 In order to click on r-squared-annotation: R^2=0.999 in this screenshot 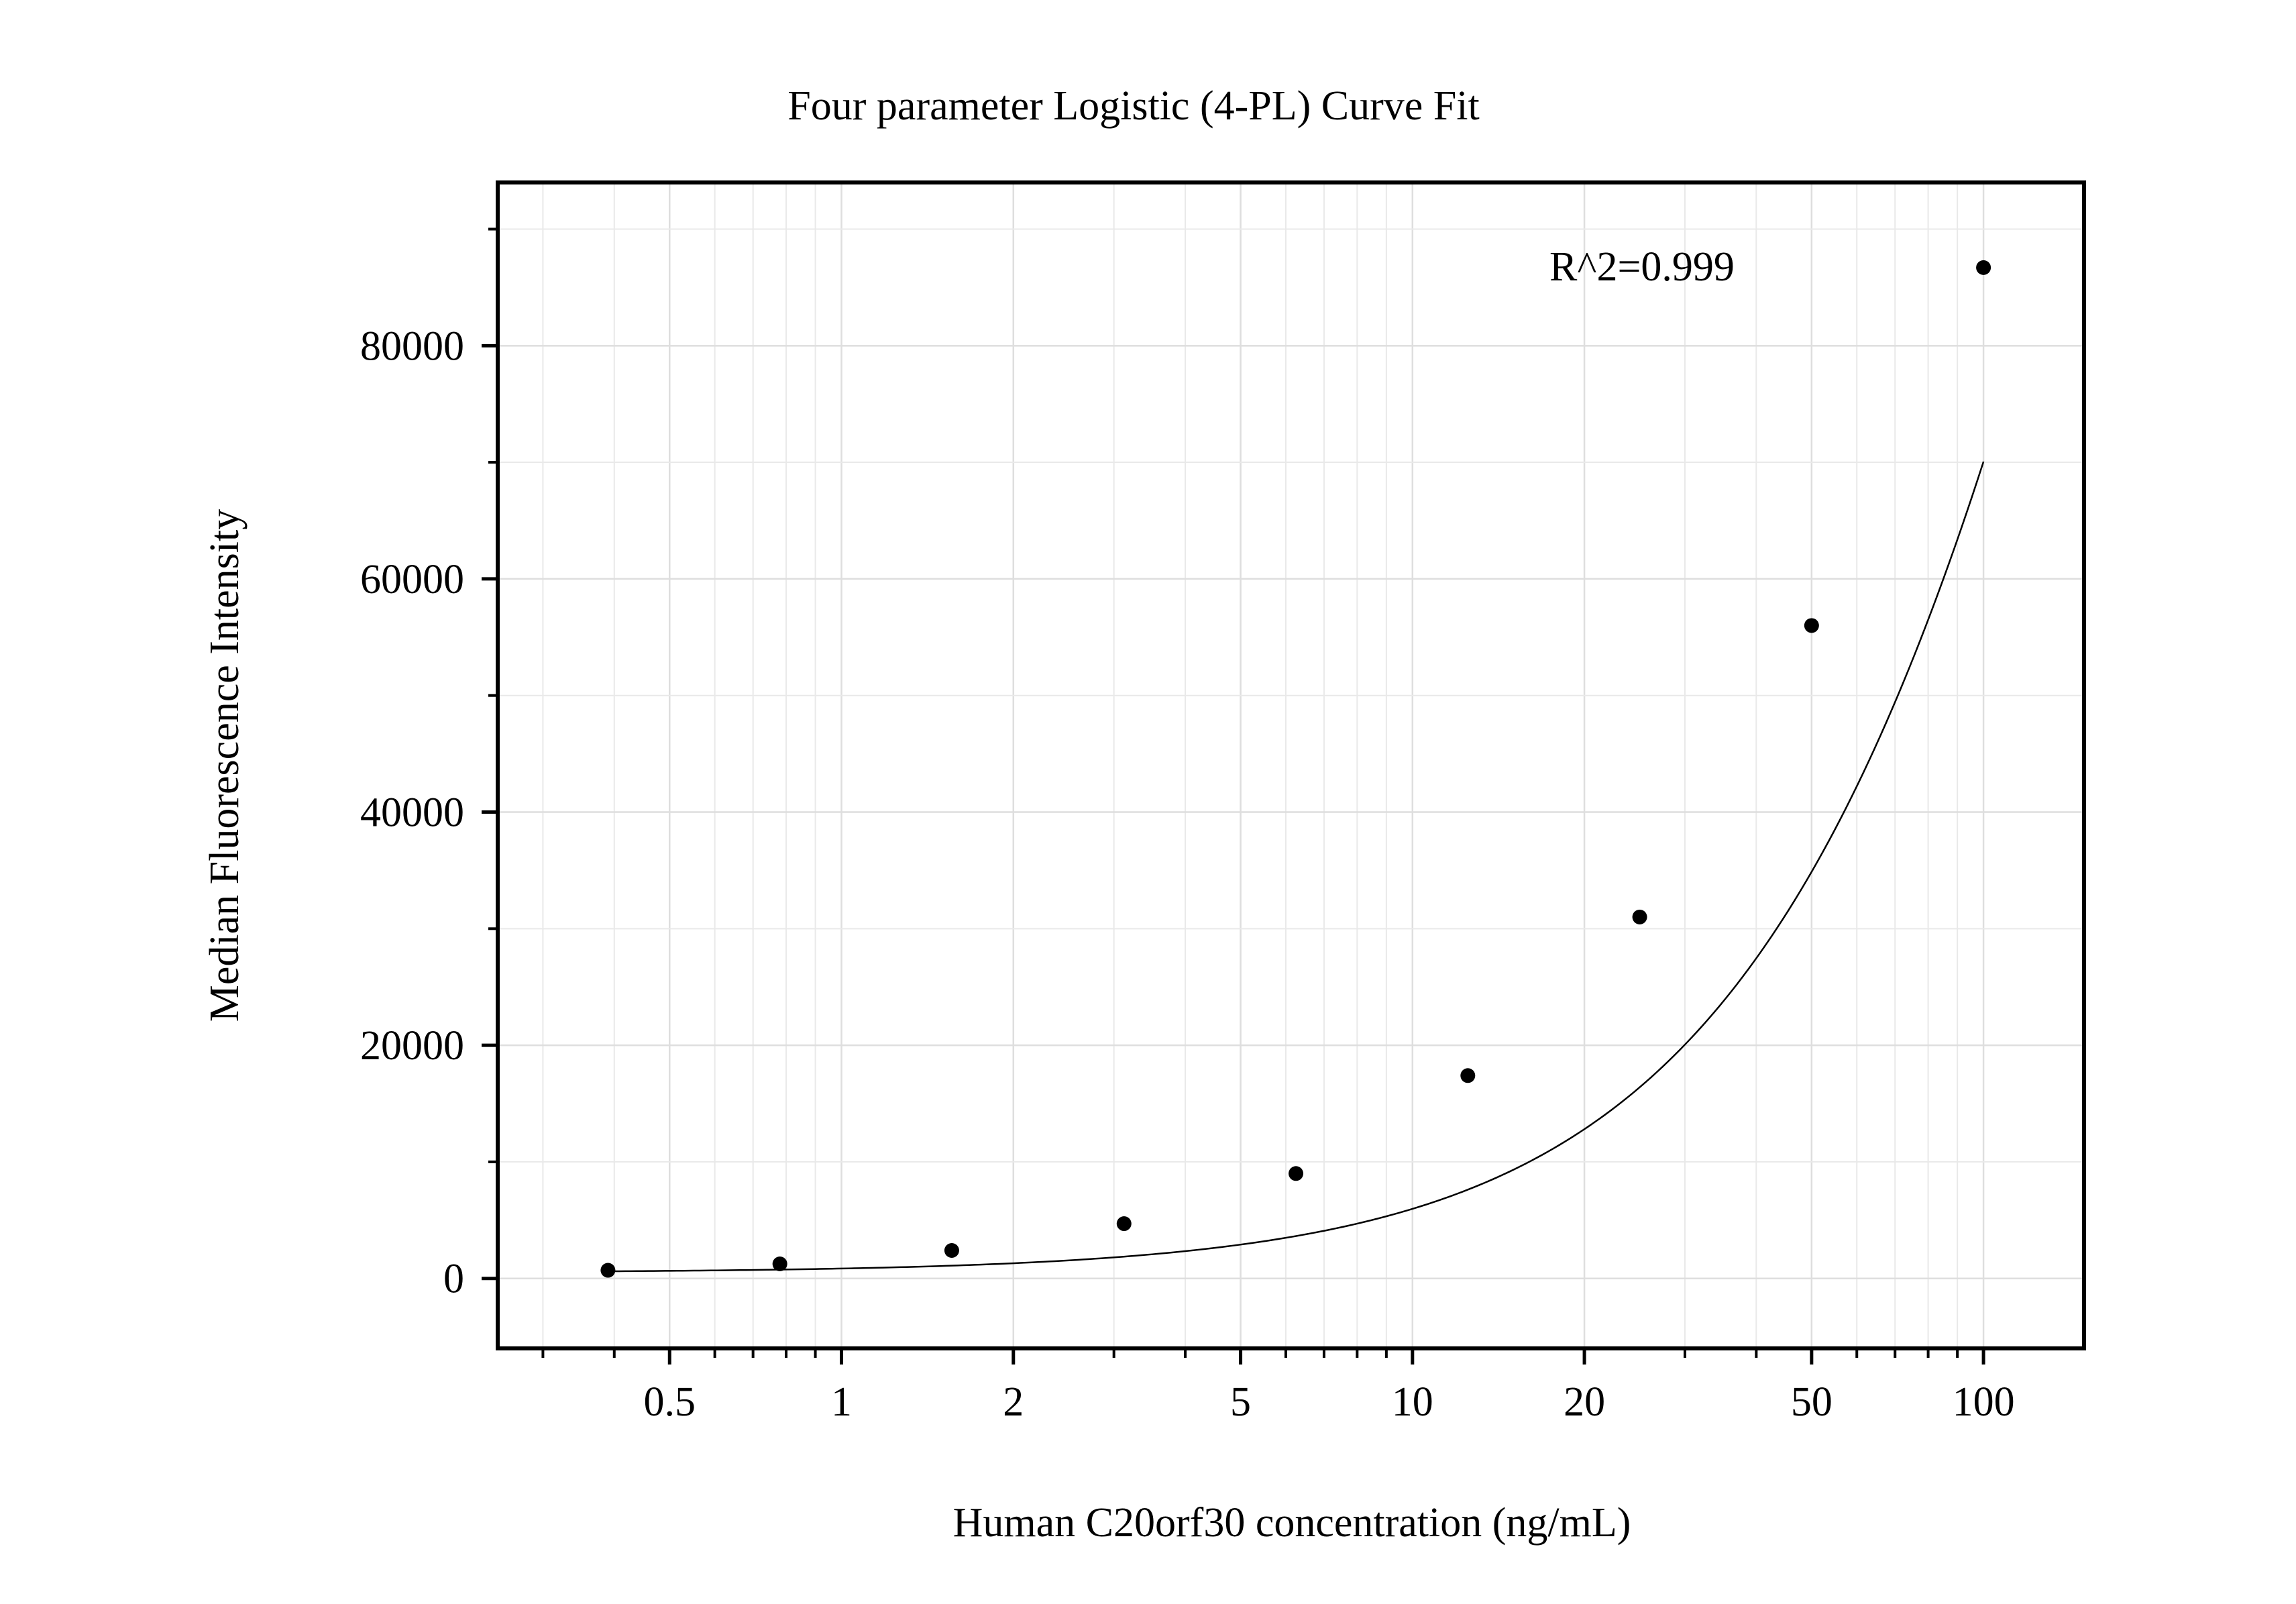, I will do `click(1642, 267)`.